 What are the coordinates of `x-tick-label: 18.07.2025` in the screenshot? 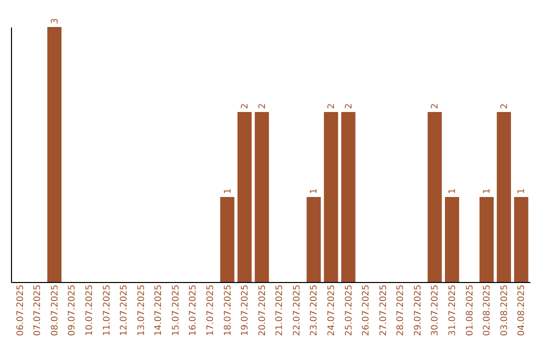 It's located at (228, 310).